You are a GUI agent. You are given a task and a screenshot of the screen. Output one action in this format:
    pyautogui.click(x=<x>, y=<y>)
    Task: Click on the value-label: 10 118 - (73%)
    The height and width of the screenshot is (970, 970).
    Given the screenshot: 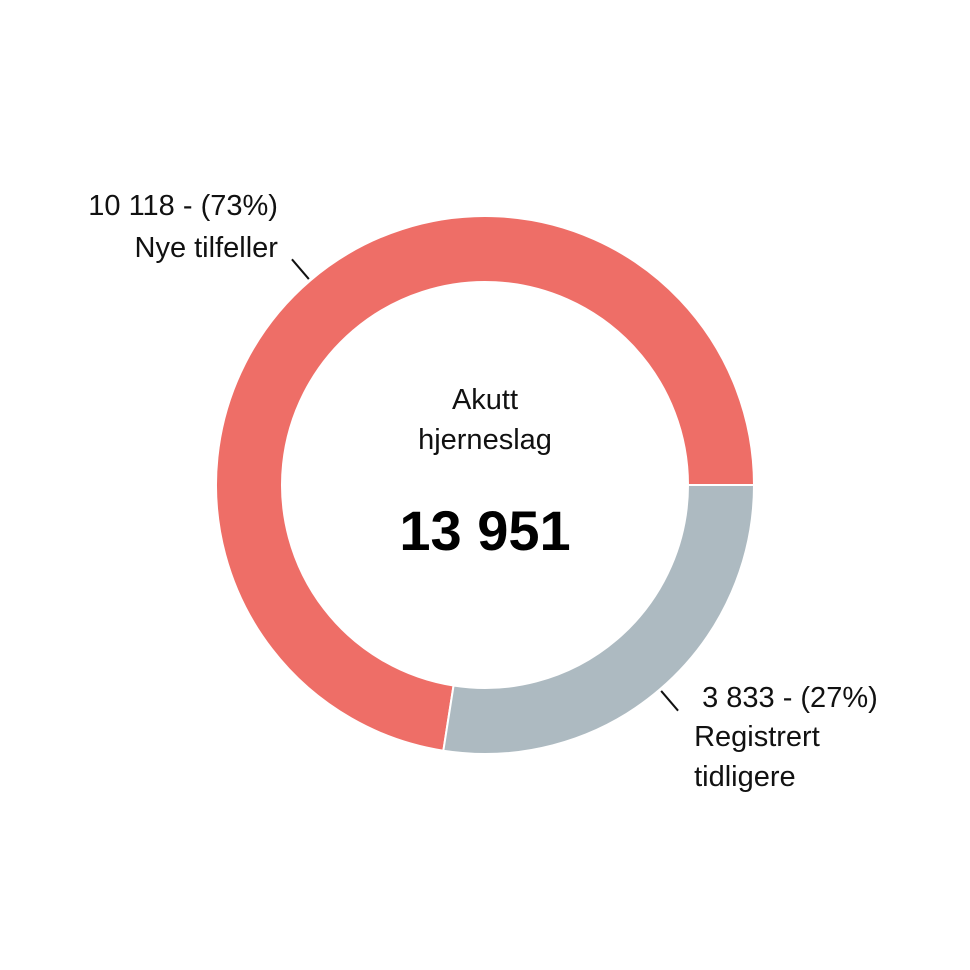 What is the action you would take?
    pyautogui.click(x=183, y=206)
    